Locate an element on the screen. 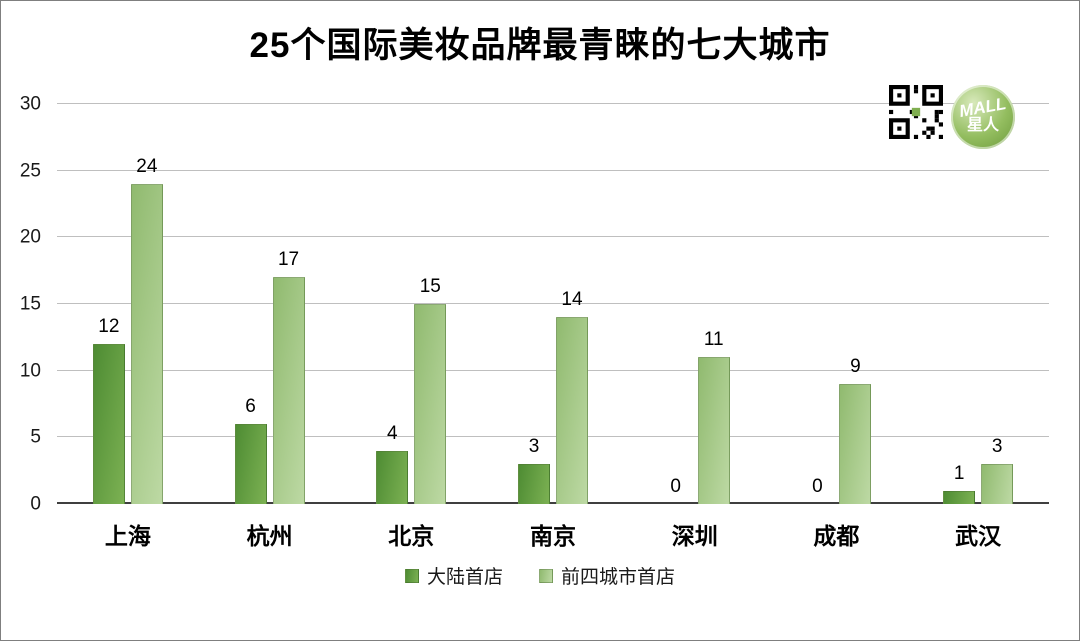 This screenshot has height=641, width=1080. y-tick-label: 15 is located at coordinates (30, 304).